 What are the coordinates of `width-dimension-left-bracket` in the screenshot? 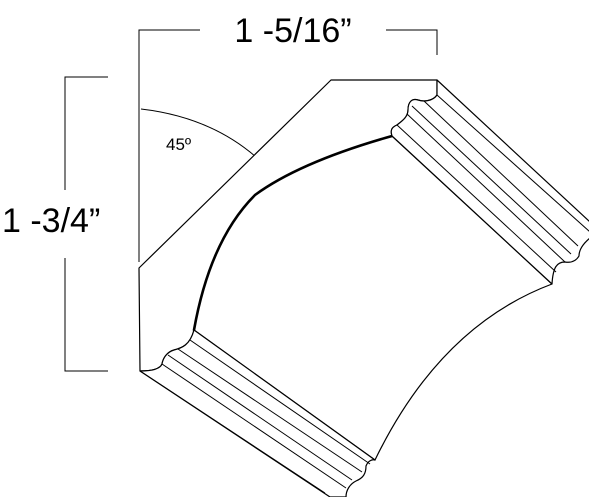 It's located at (169, 145).